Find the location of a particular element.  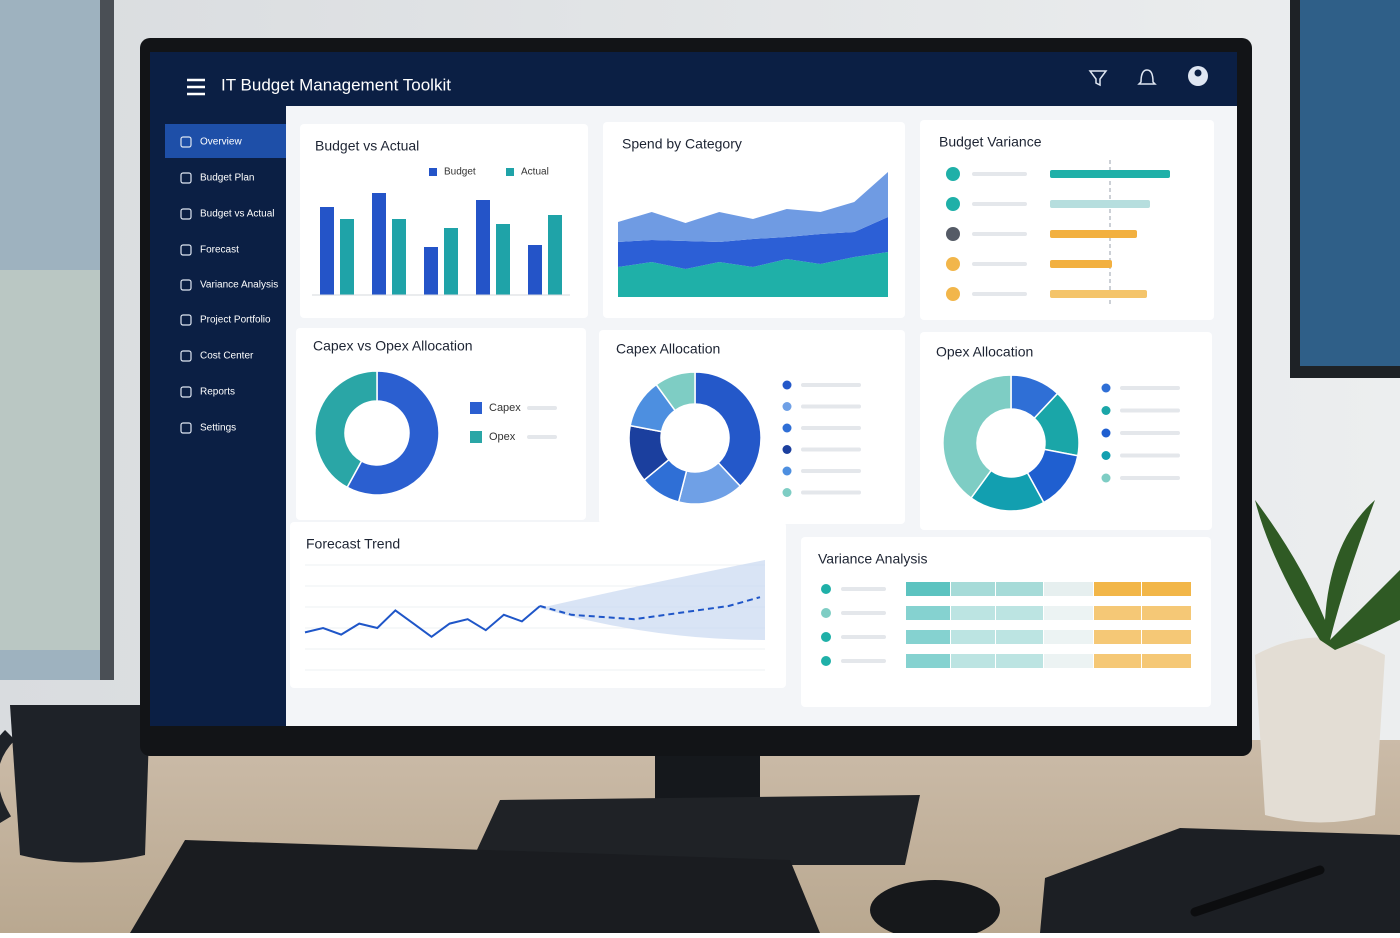

nav-item: Settings is located at coordinates (218, 428).